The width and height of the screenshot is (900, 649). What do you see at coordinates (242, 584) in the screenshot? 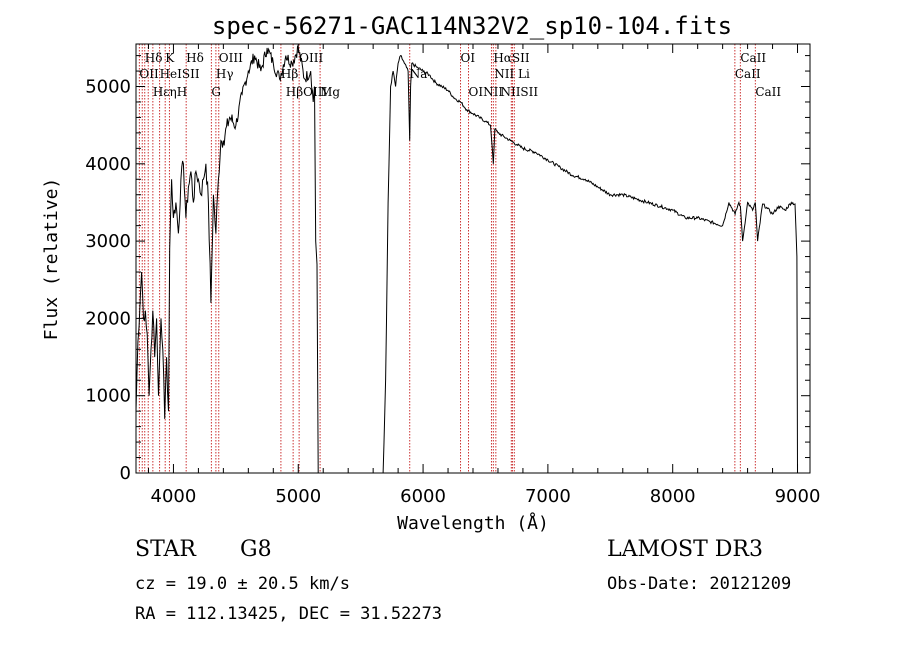
I see `redshift-velocity: cz = 19.0 ± 20.5 km/s` at bounding box center [242, 584].